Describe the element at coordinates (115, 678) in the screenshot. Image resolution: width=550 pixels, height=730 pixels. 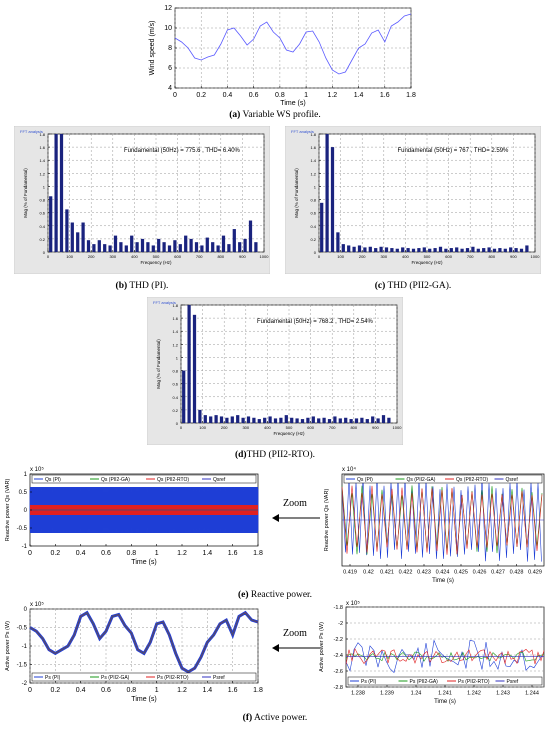
I see `legend-label: Ps (PII2-GA)` at that location.